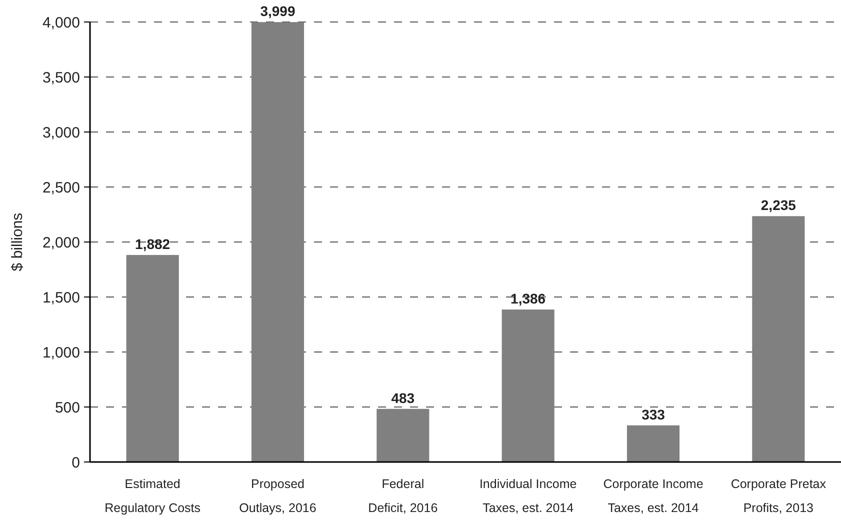 Image resolution: width=841 pixels, height=532 pixels. What do you see at coordinates (61, 353) in the screenshot?
I see `y-tick-label: 1,000` at bounding box center [61, 353].